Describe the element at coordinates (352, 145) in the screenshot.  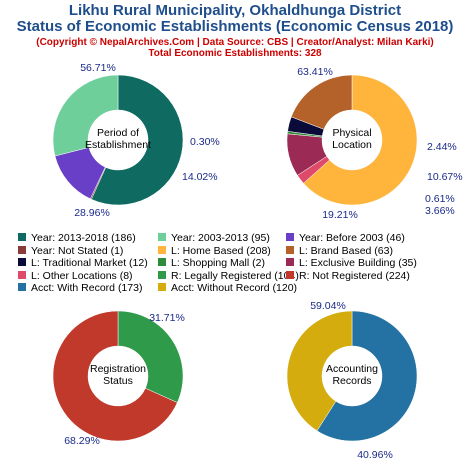
I see `center-label: Location` at that location.